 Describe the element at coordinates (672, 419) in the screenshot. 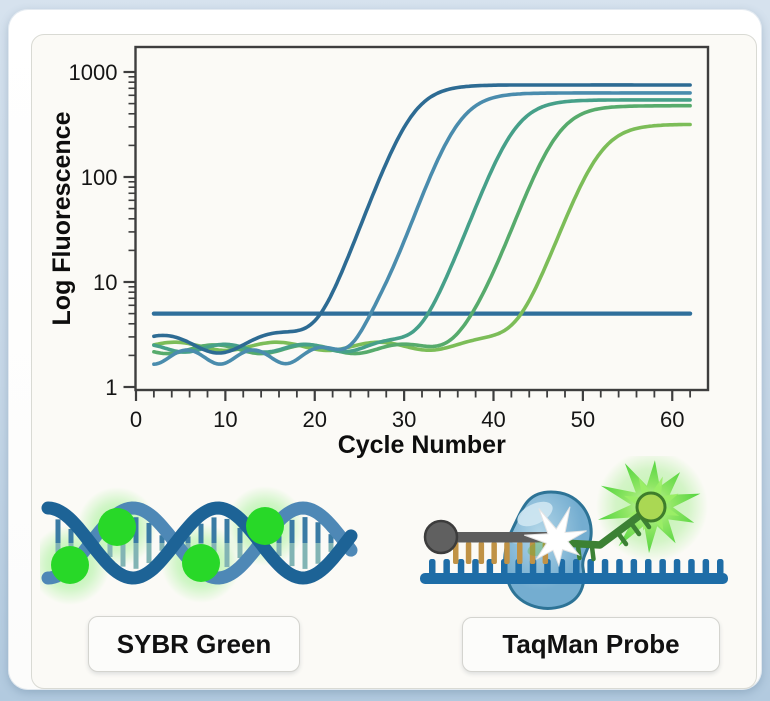

I see `x-axis-tick-label: 60` at that location.